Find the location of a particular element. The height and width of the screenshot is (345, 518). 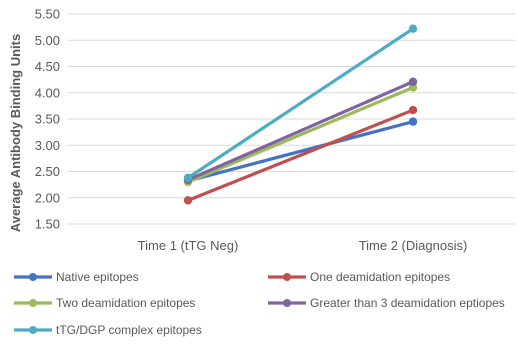

legend-item: Greater than 3 deamidation eptiopes is located at coordinates (386, 303).